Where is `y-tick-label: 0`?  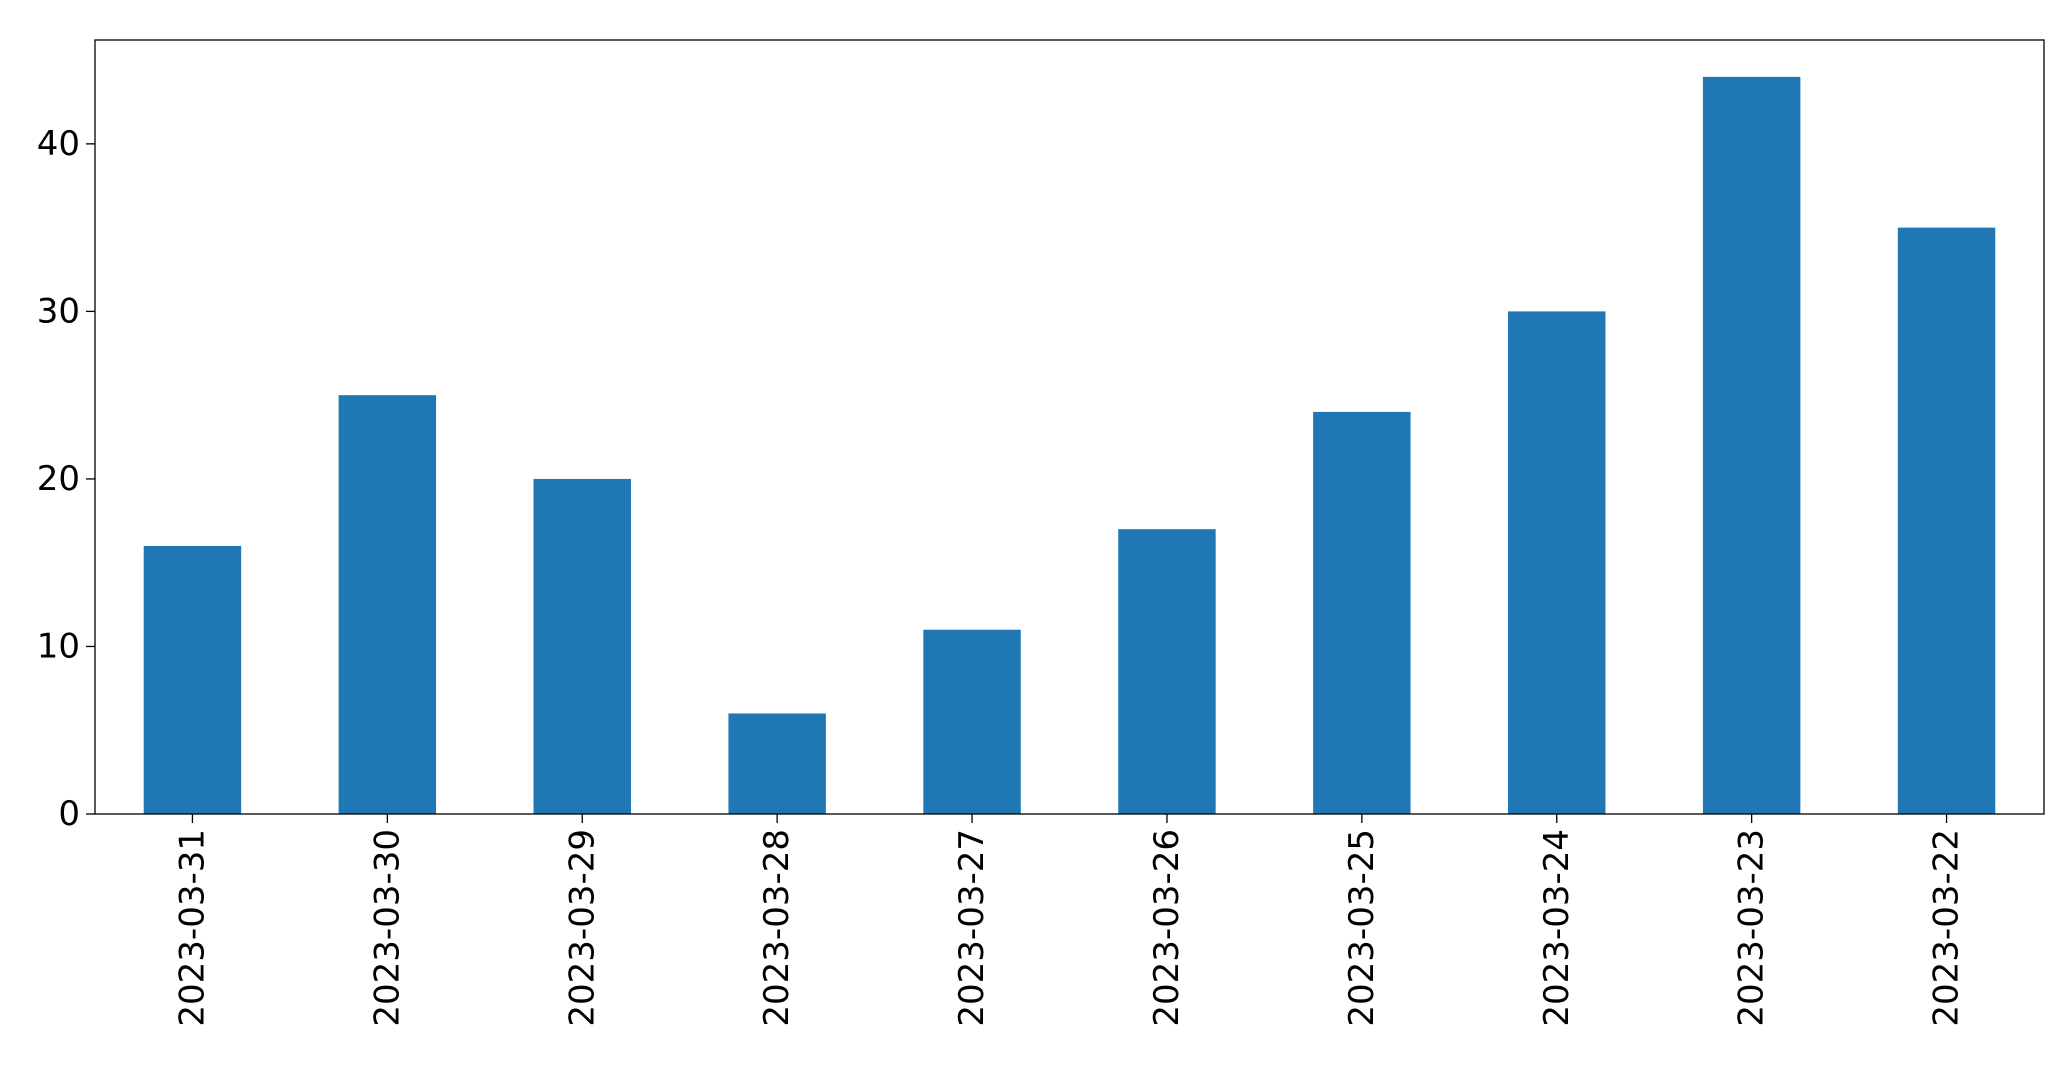
y-tick-label: 0 is located at coordinates (69, 814).